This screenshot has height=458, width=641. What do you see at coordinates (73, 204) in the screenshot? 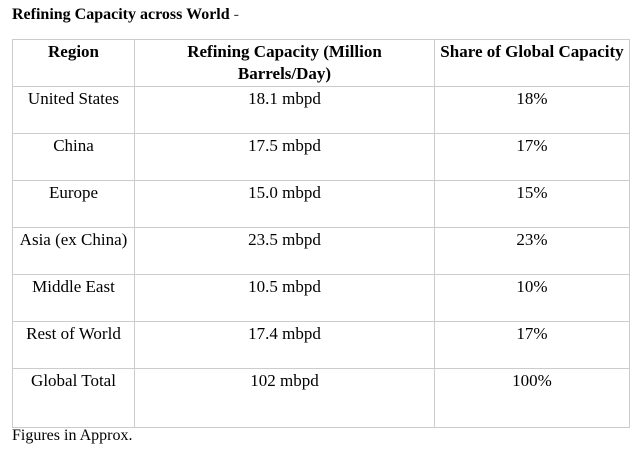
I see `cell-region: Europe` at bounding box center [73, 204].